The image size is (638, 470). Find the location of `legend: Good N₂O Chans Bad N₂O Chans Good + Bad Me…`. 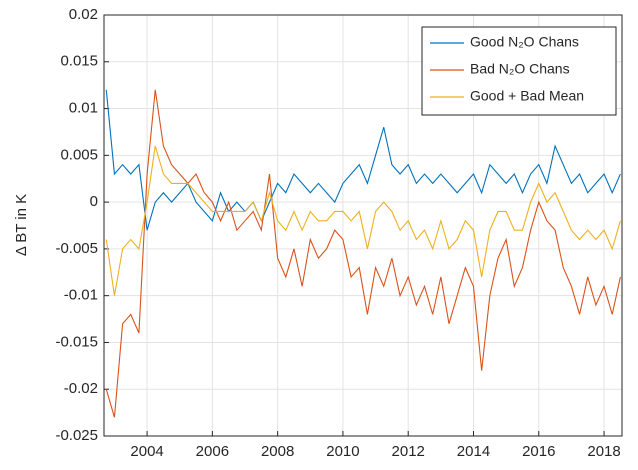

legend: Good N₂O Chans Bad N₂O Chans Good + Bad Me… is located at coordinates (519, 71).